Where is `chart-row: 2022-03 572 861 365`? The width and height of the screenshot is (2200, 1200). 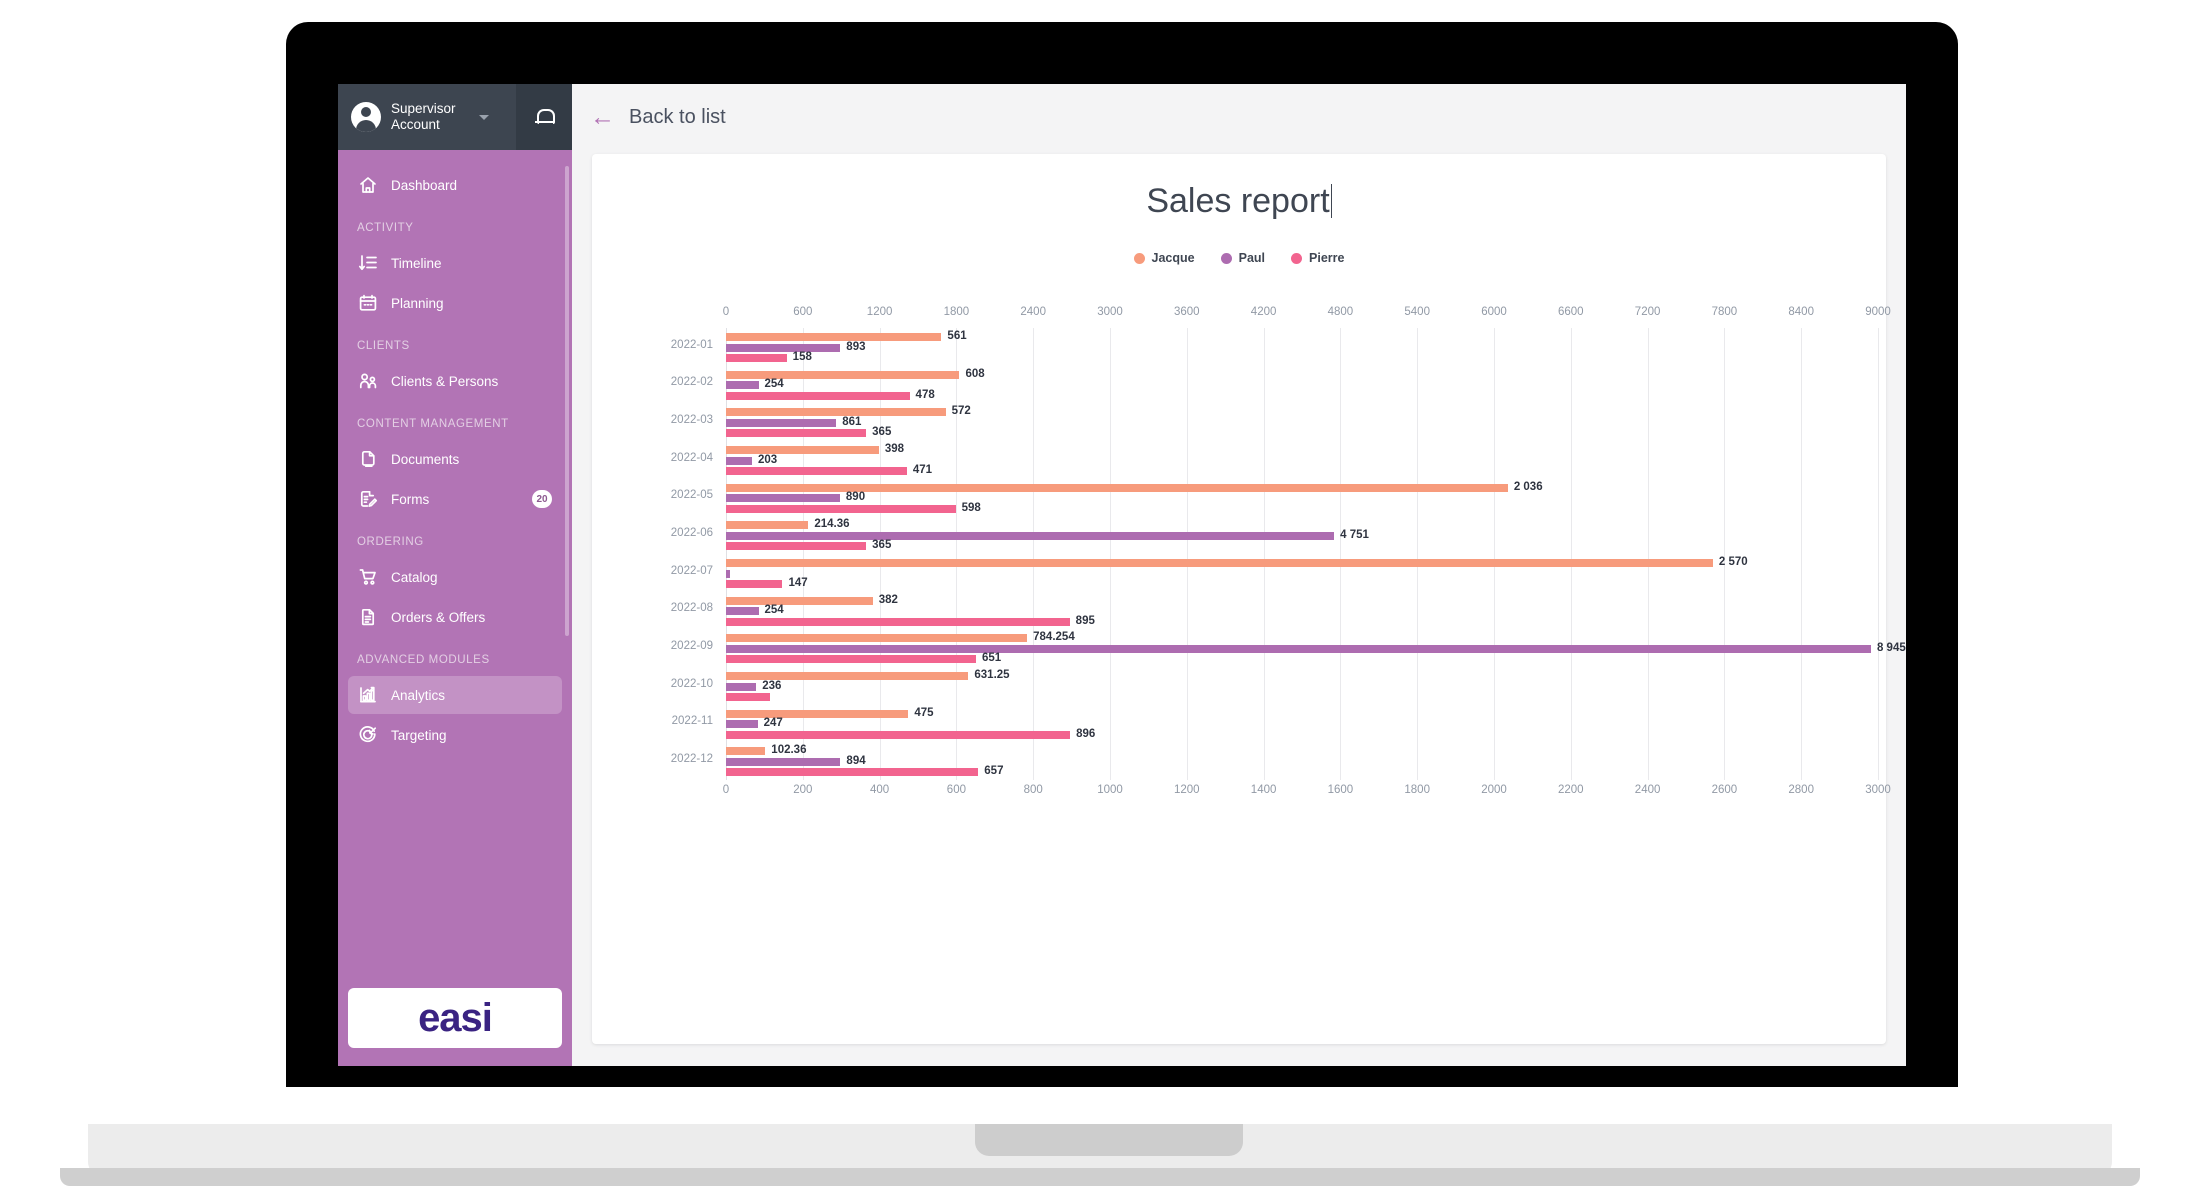 chart-row: 2022-03 572 861 365 is located at coordinates (1239, 422).